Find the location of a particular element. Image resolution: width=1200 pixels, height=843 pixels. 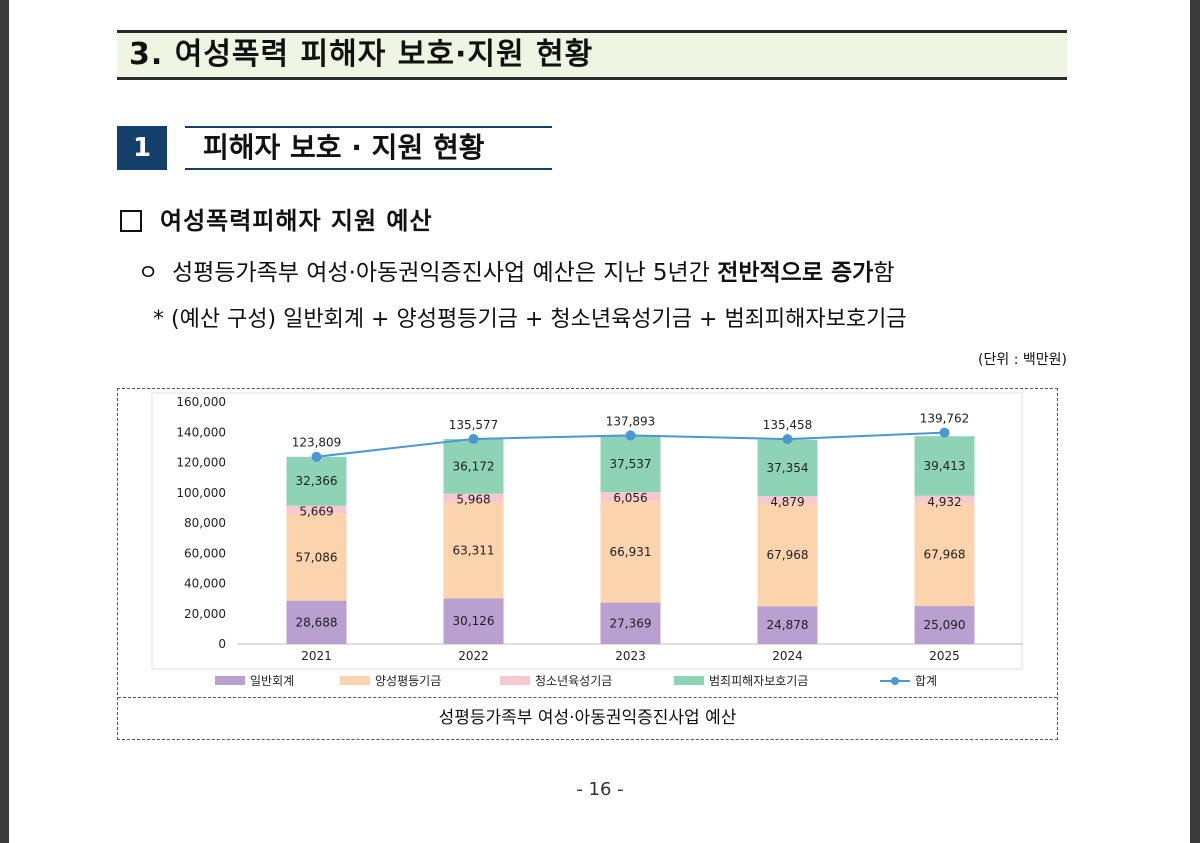

bar-data-label: 63,311 is located at coordinates (474, 551).